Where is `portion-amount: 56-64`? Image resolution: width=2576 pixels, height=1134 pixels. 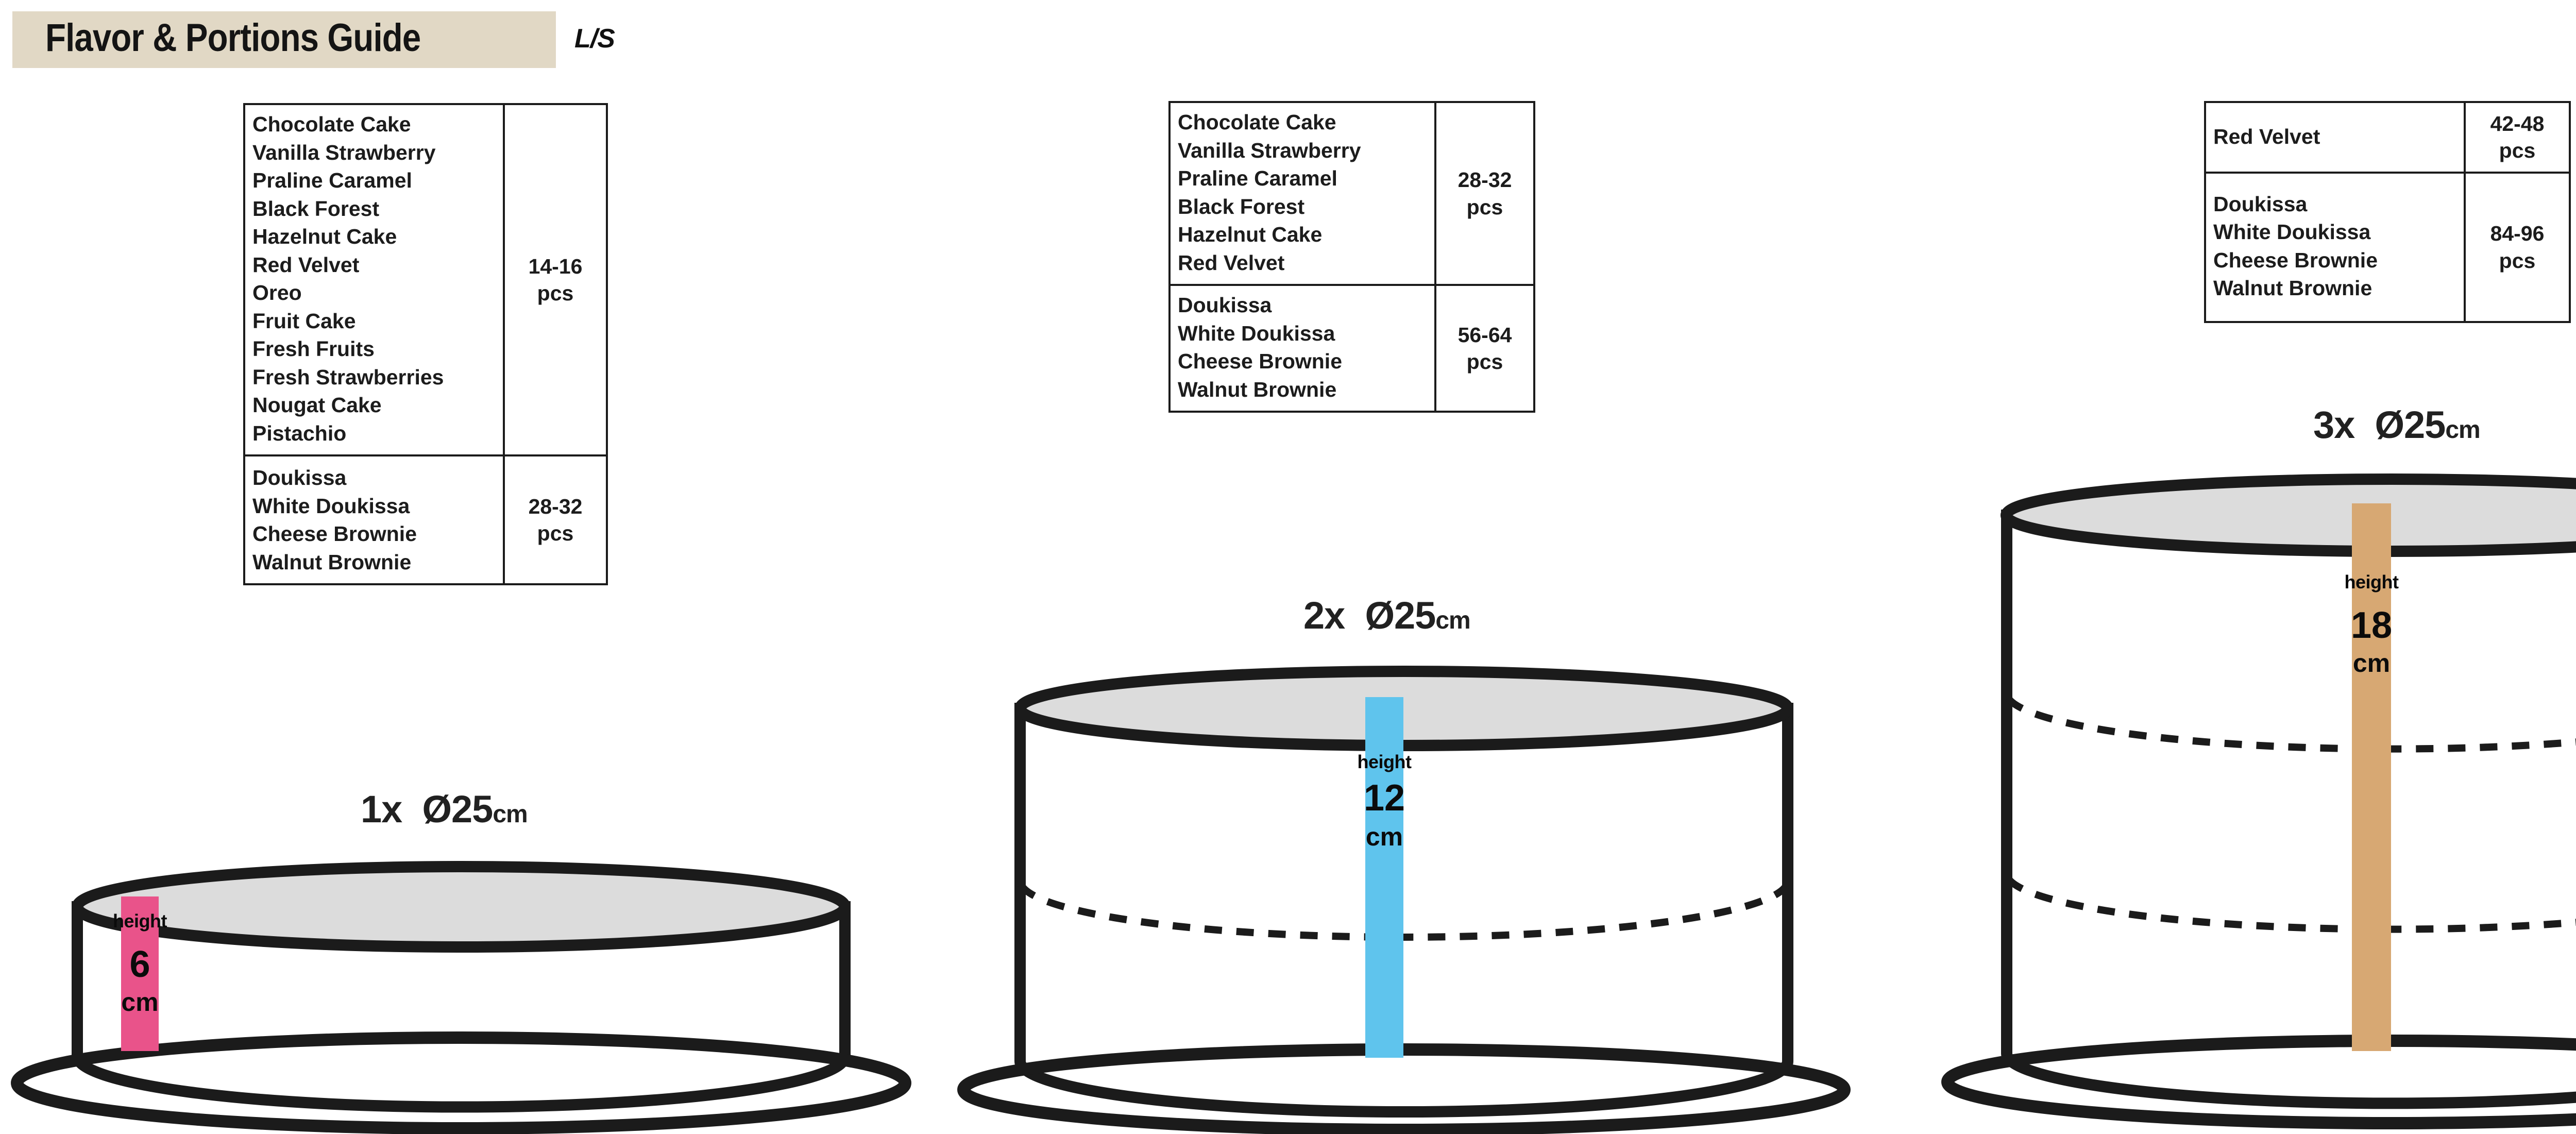 portion-amount: 56-64 is located at coordinates (1485, 335).